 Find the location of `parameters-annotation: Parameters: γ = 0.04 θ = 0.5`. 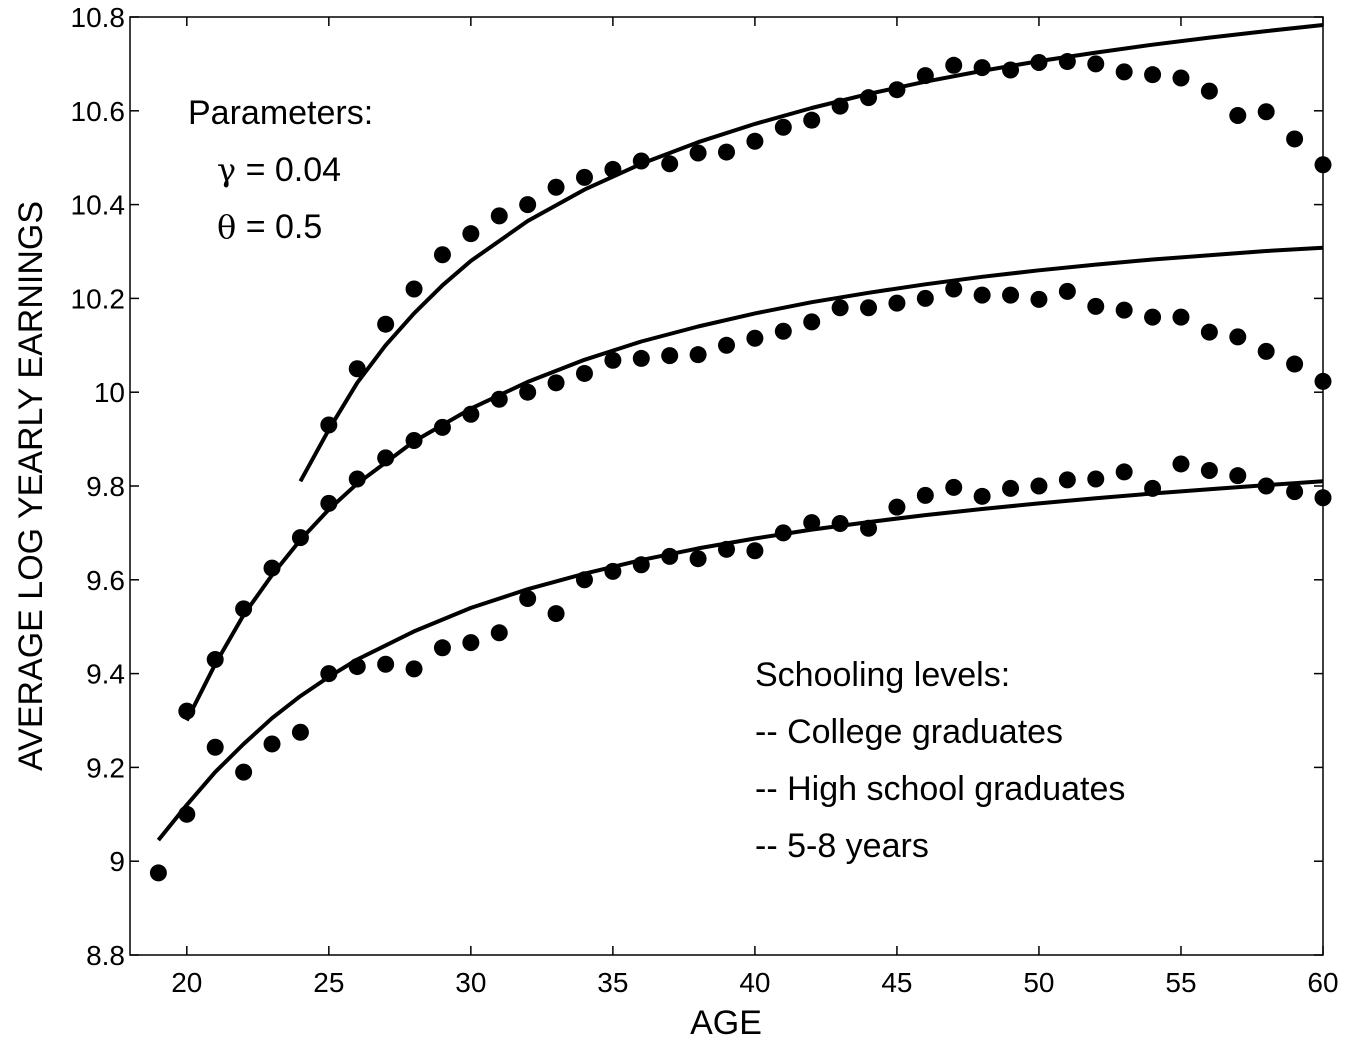

parameters-annotation: Parameters: γ = 0.04 θ = 0.5 is located at coordinates (280, 170).